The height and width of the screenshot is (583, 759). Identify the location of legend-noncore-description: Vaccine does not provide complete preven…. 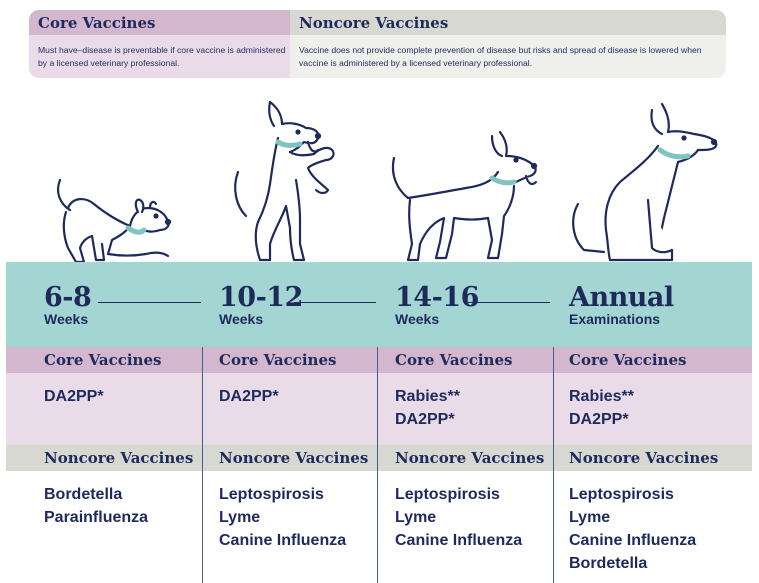
(500, 56).